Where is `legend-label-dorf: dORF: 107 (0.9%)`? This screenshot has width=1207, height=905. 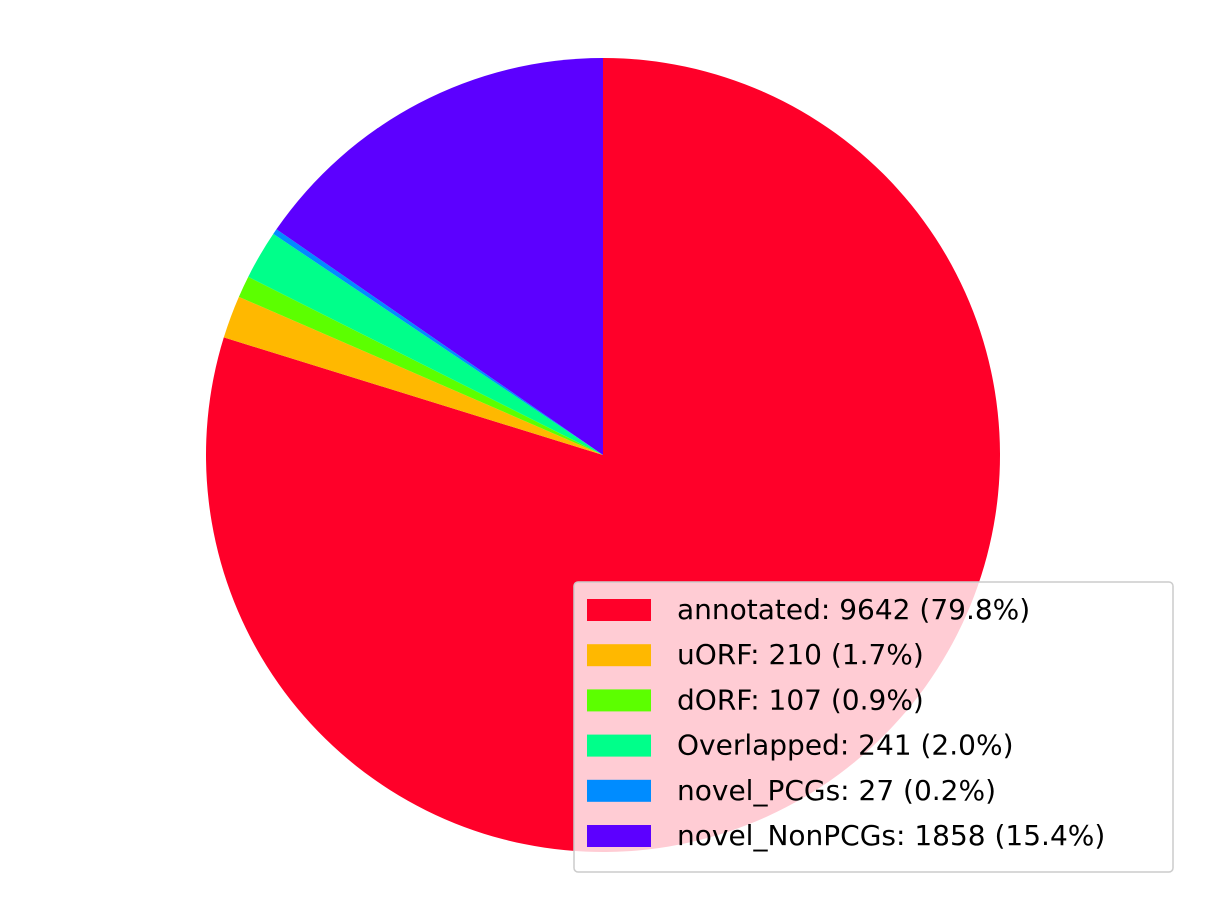
legend-label-dorf: dORF: 107 (0.9%) is located at coordinates (800, 699).